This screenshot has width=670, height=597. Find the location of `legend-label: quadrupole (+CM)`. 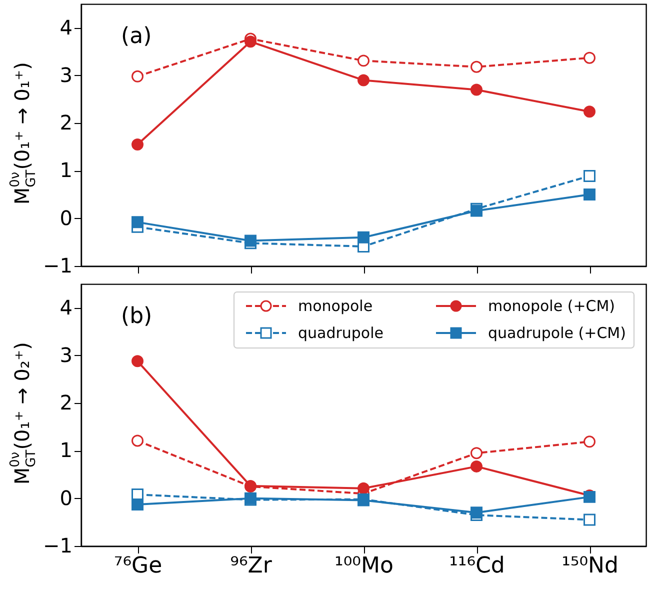

legend-label: quadrupole (+CM) is located at coordinates (557, 333).